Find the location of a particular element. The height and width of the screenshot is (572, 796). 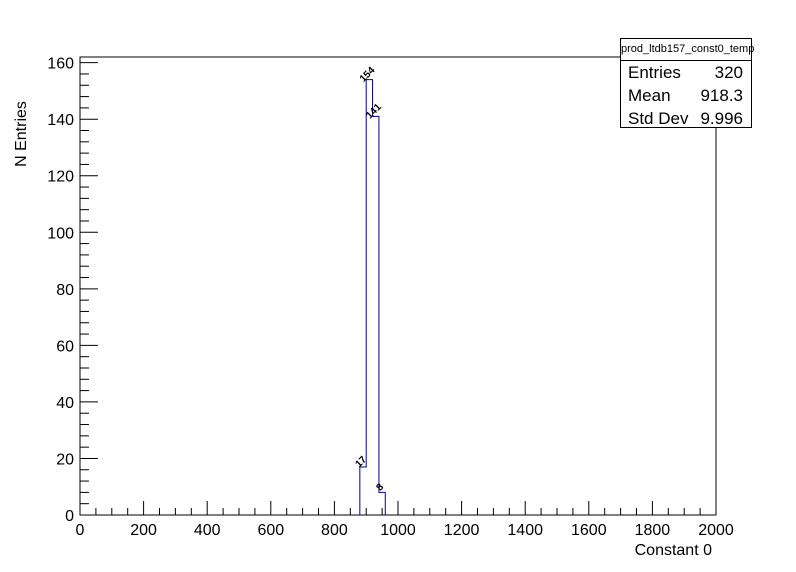

x-tick-label: 0 is located at coordinates (80, 530).